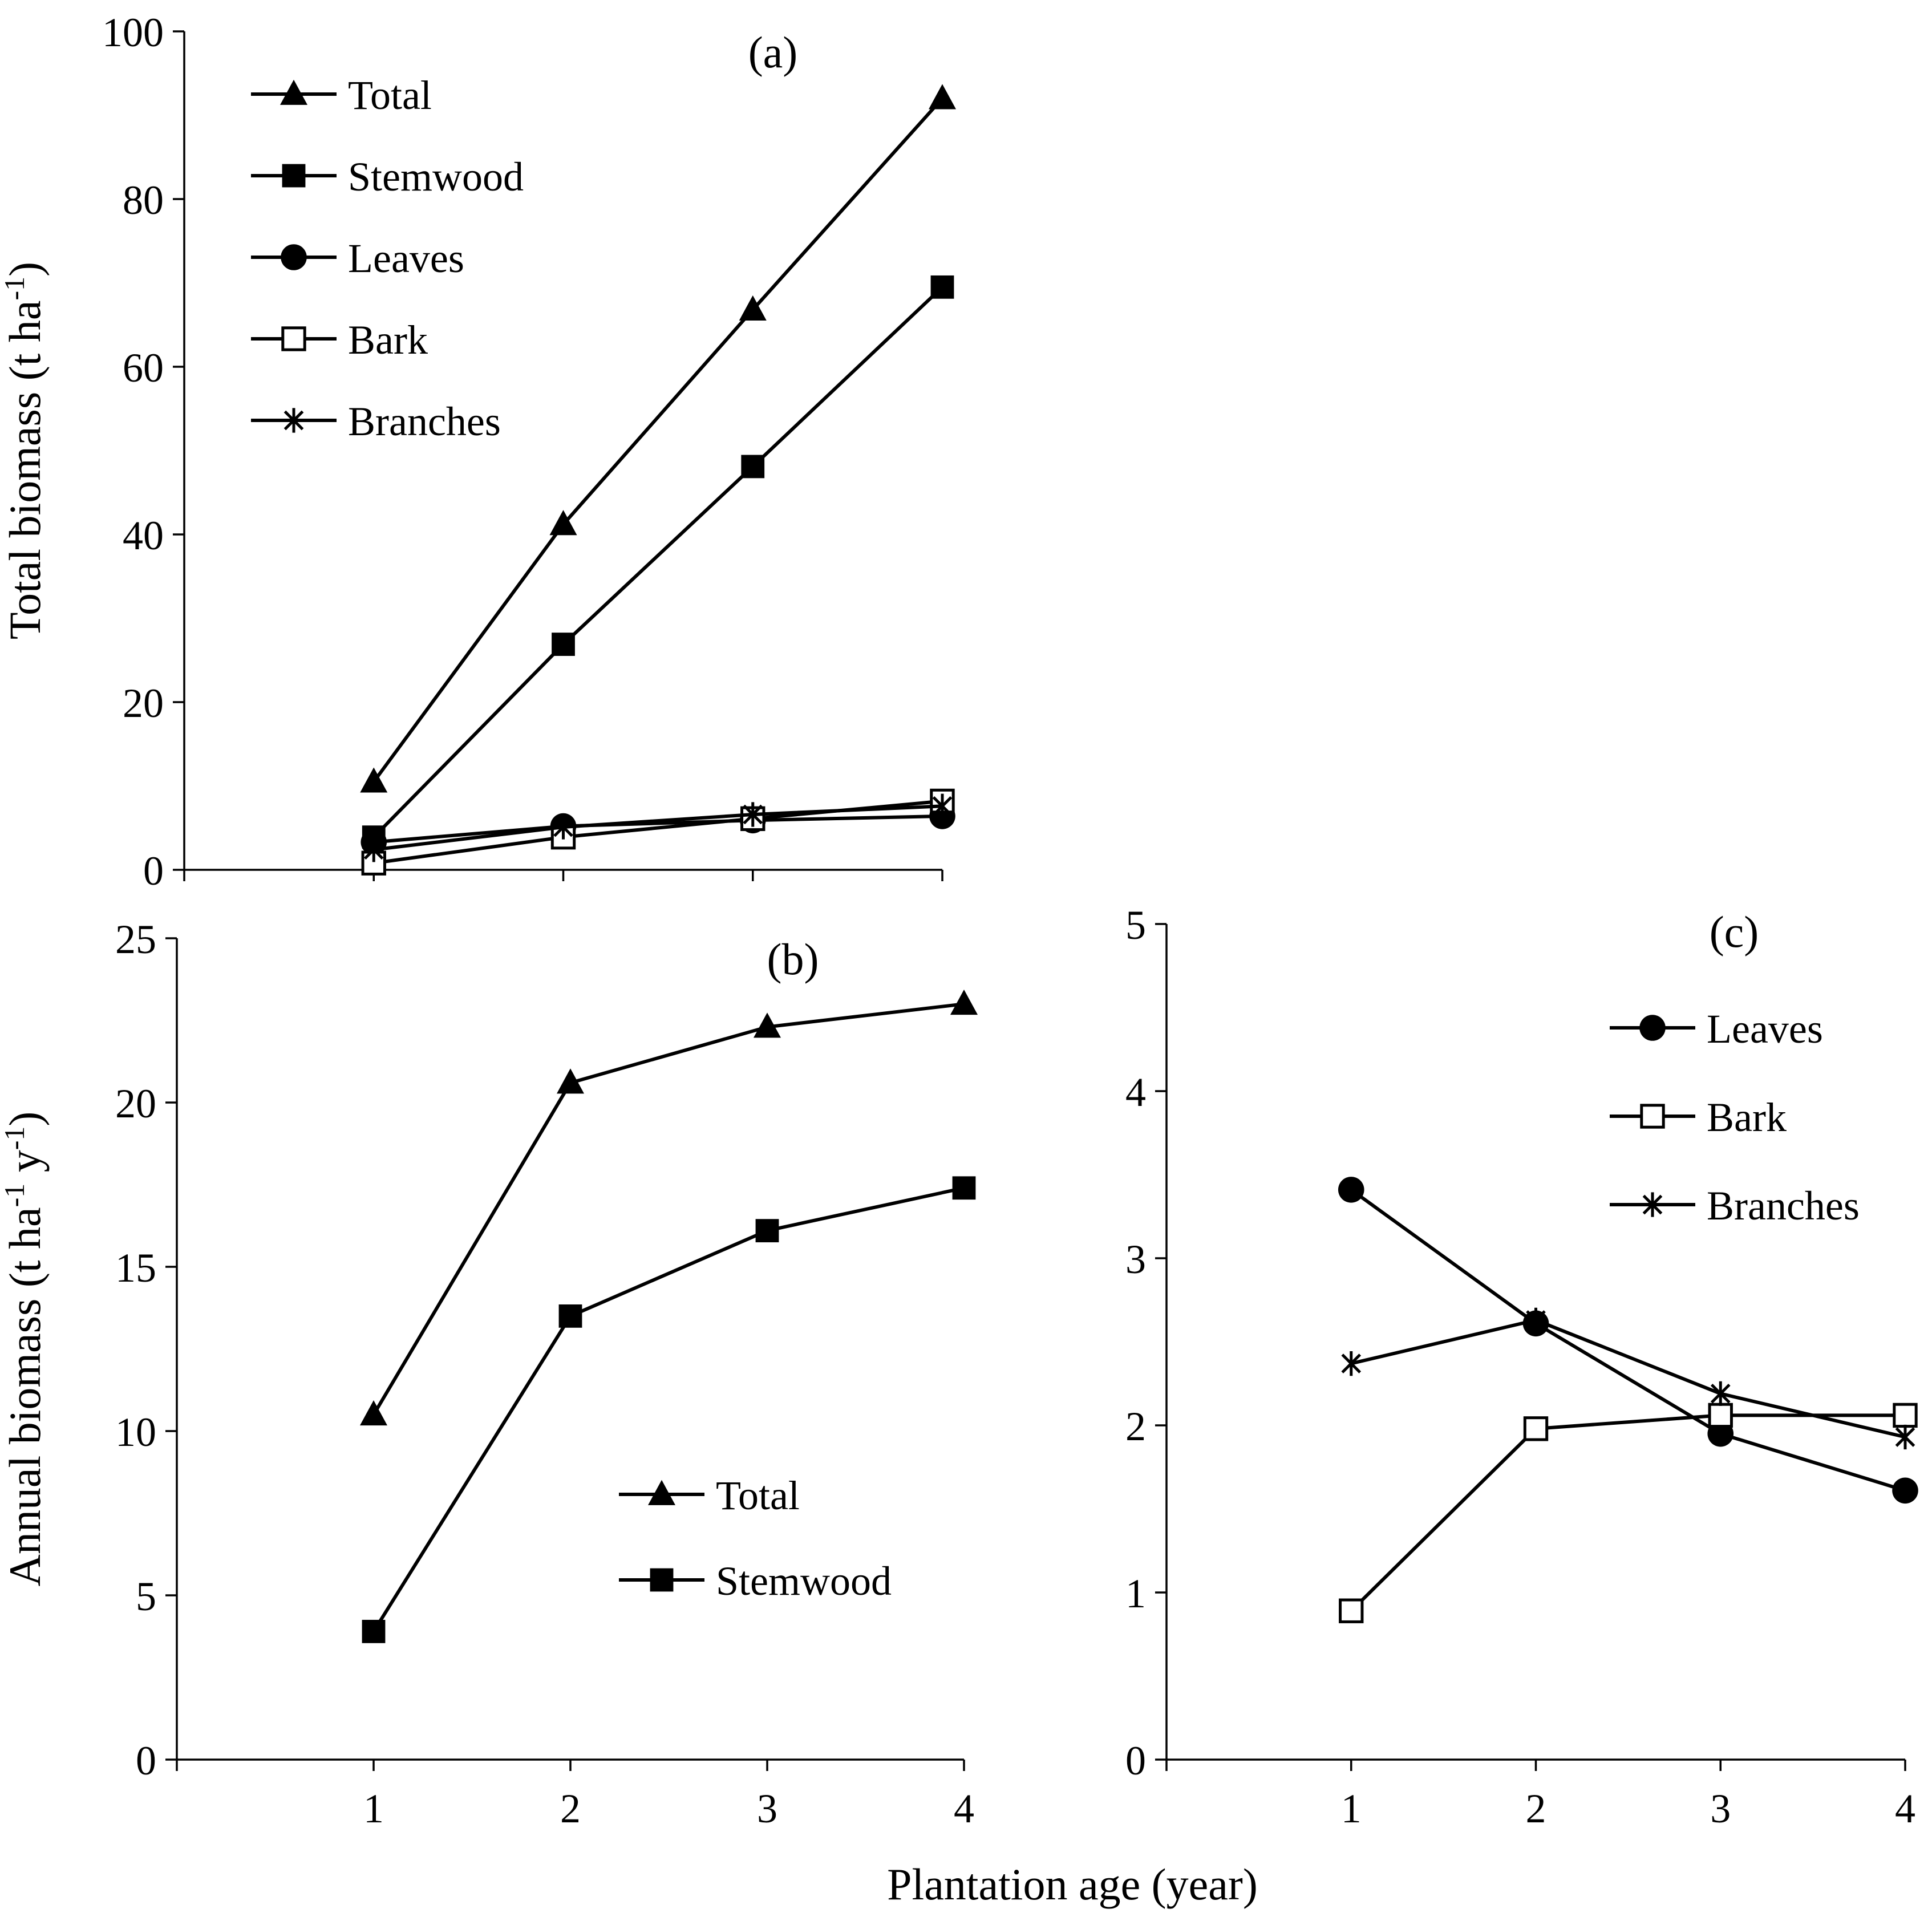  I want to click on legend-label-stemwood: Stemwood, so click(804, 1581).